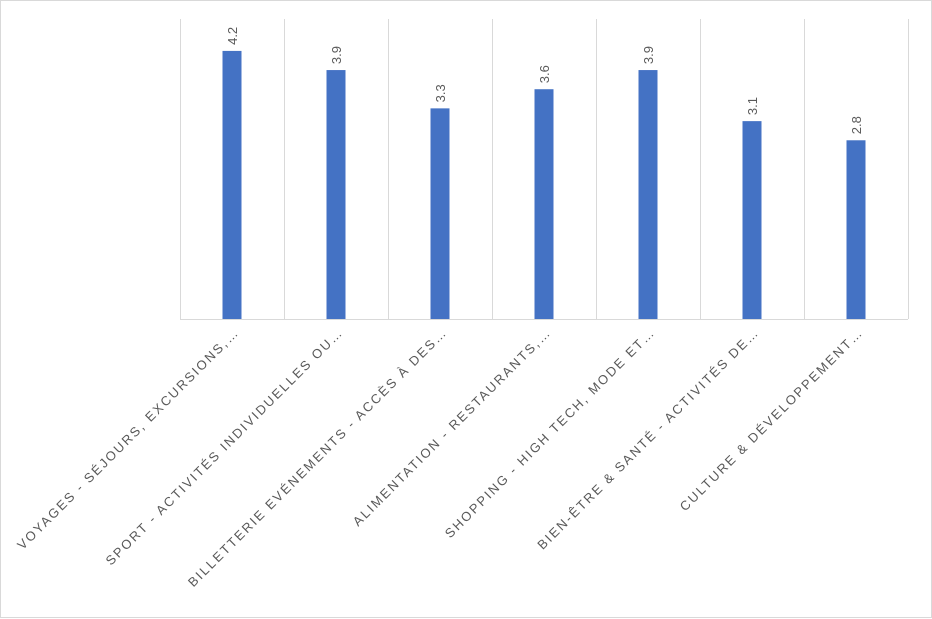 The image size is (932, 619). Describe the element at coordinates (544, 74) in the screenshot. I see `data-label: 3.6` at that location.